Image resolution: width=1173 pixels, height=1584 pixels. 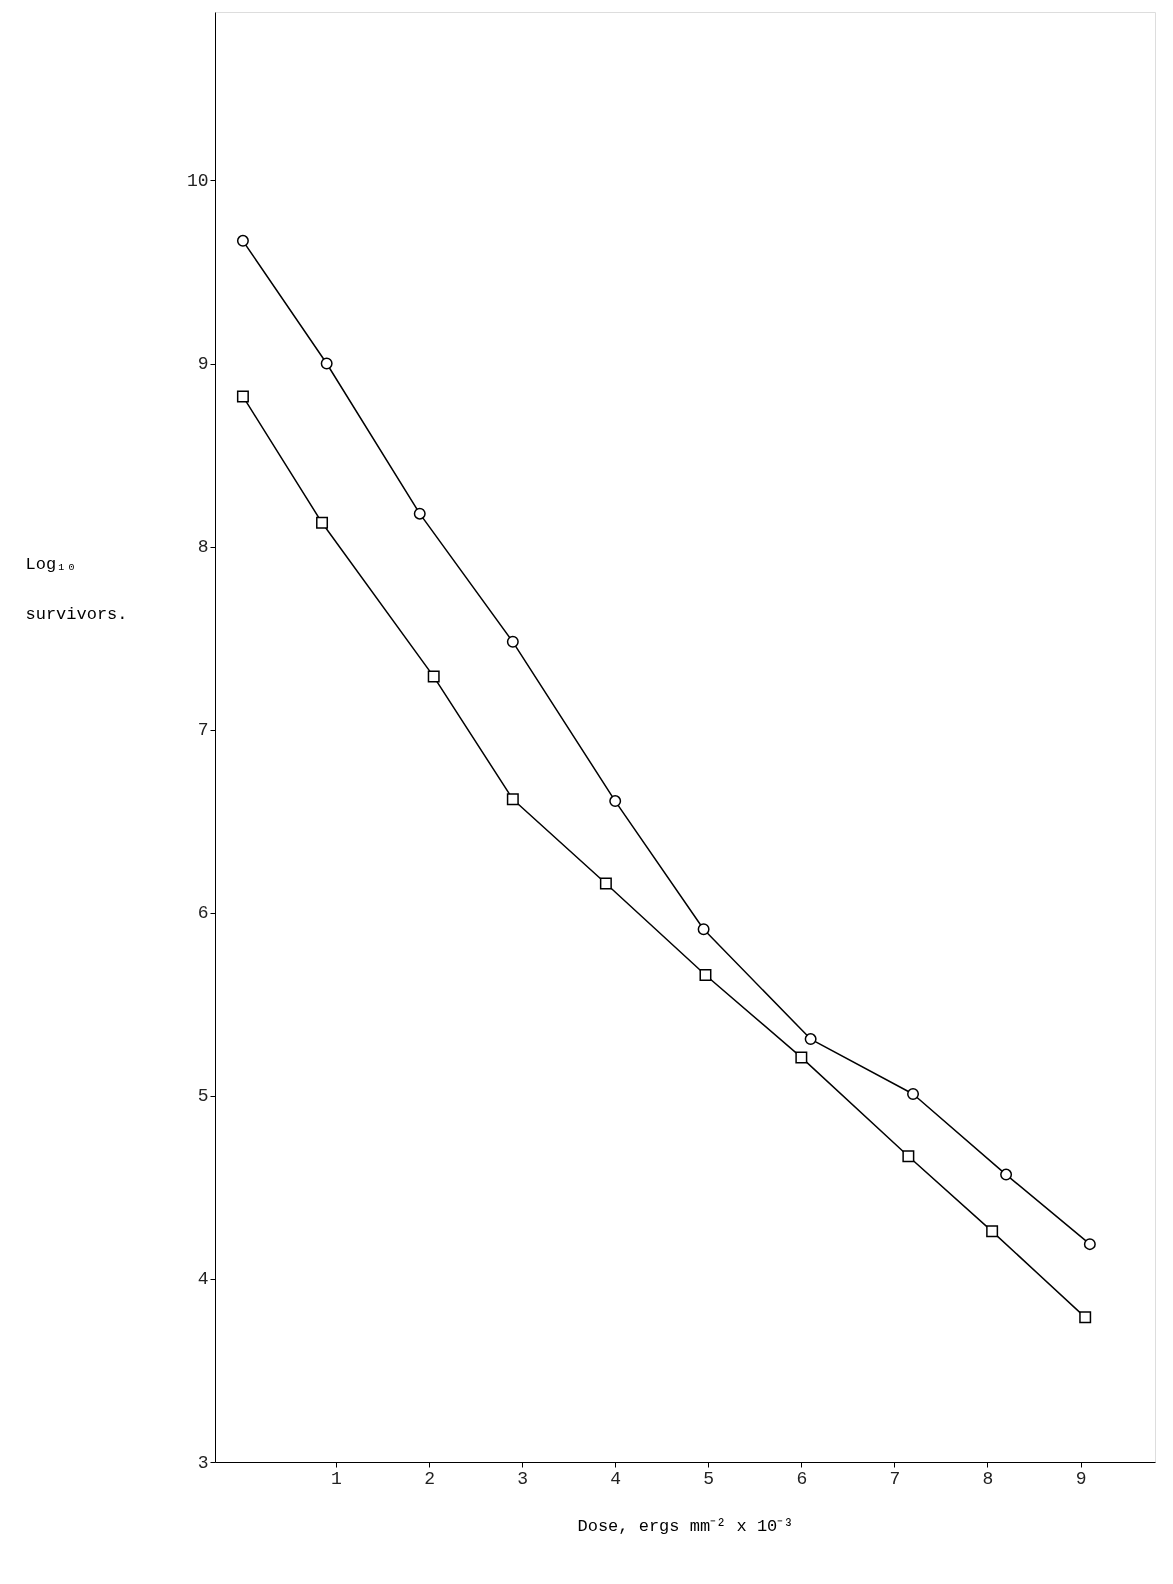 What do you see at coordinates (709, 1478) in the screenshot?
I see `x-tick-label: 5` at bounding box center [709, 1478].